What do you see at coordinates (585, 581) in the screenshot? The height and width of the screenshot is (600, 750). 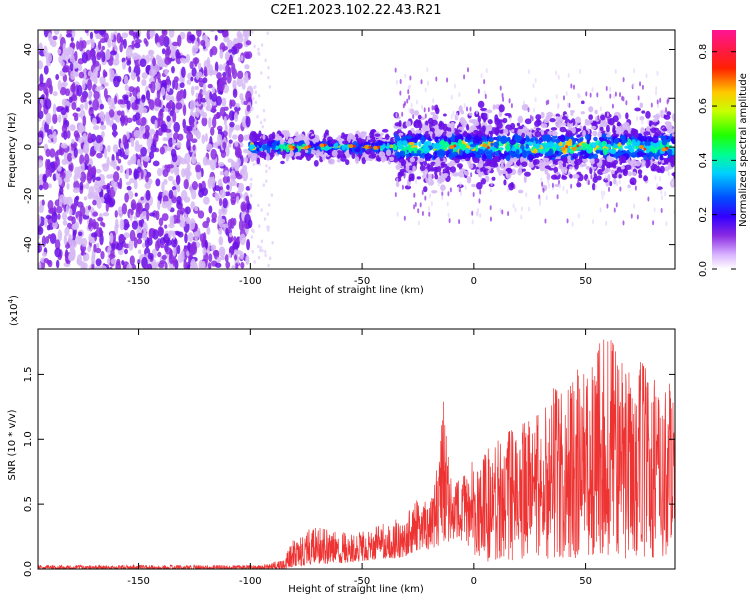 I see `x-tick-label: 50` at bounding box center [585, 581].